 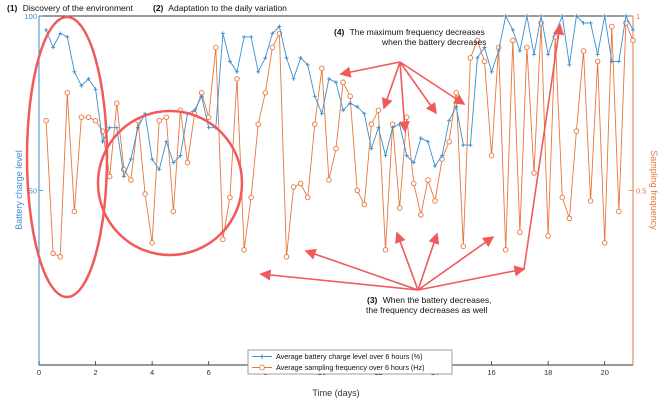 I want to click on arrow-4e, so click(x=432, y=83).